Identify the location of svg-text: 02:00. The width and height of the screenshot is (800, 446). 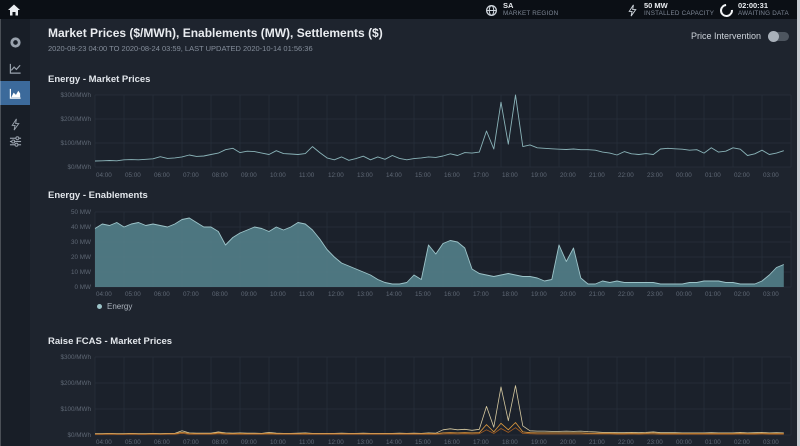
(742, 442).